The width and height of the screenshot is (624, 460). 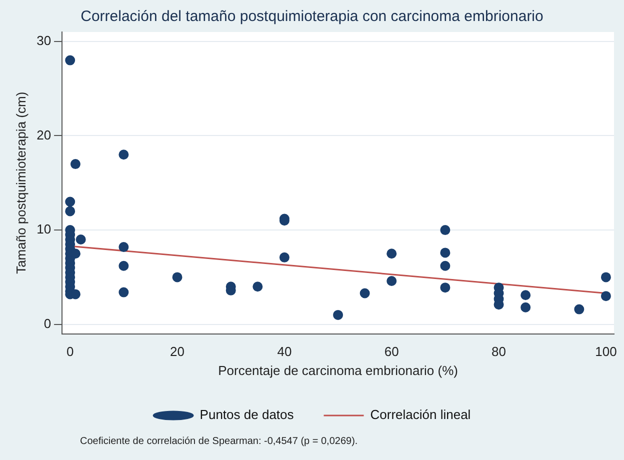 I want to click on x-tick-label: 40, so click(x=284, y=352).